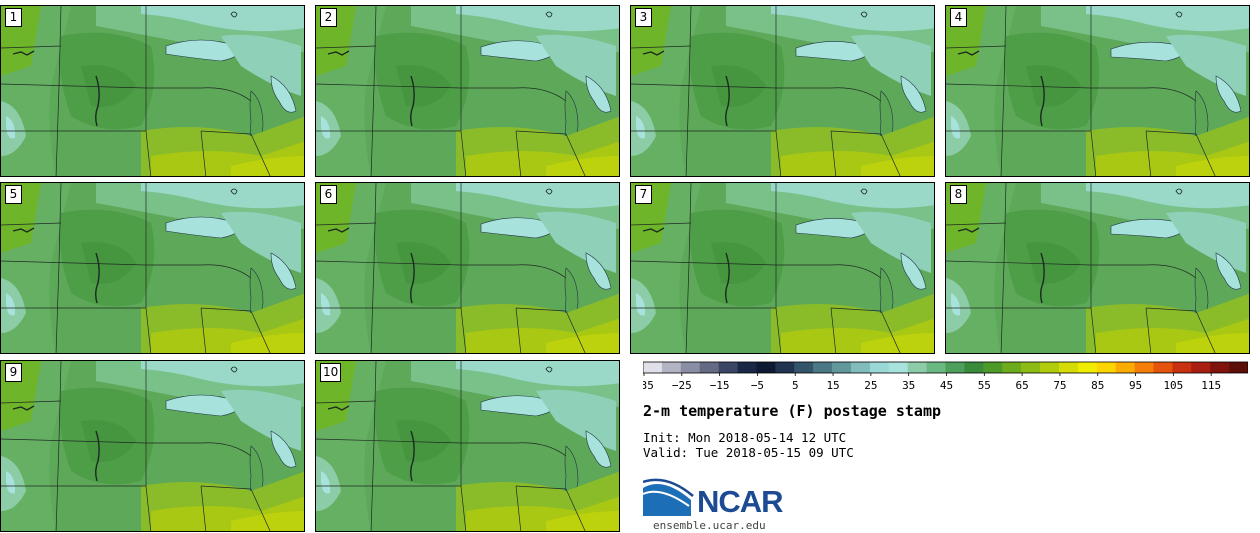  What do you see at coordinates (648, 385) in the screenshot?
I see `colorbar-tick-label: −35` at bounding box center [648, 385].